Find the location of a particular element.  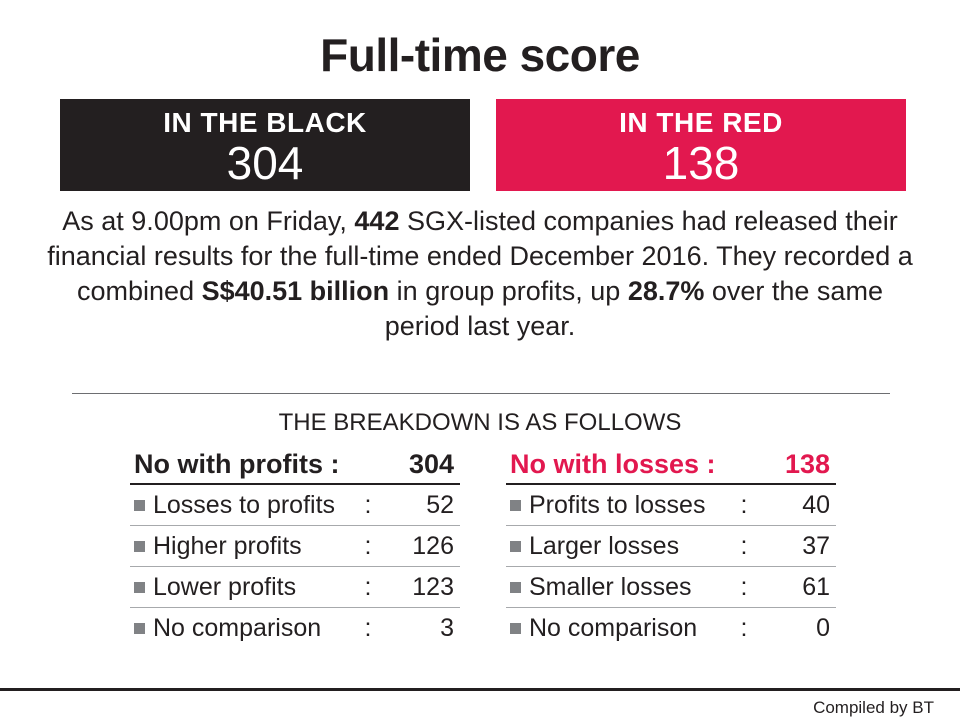

table-row: No comparison : 3 is located at coordinates (295, 628).